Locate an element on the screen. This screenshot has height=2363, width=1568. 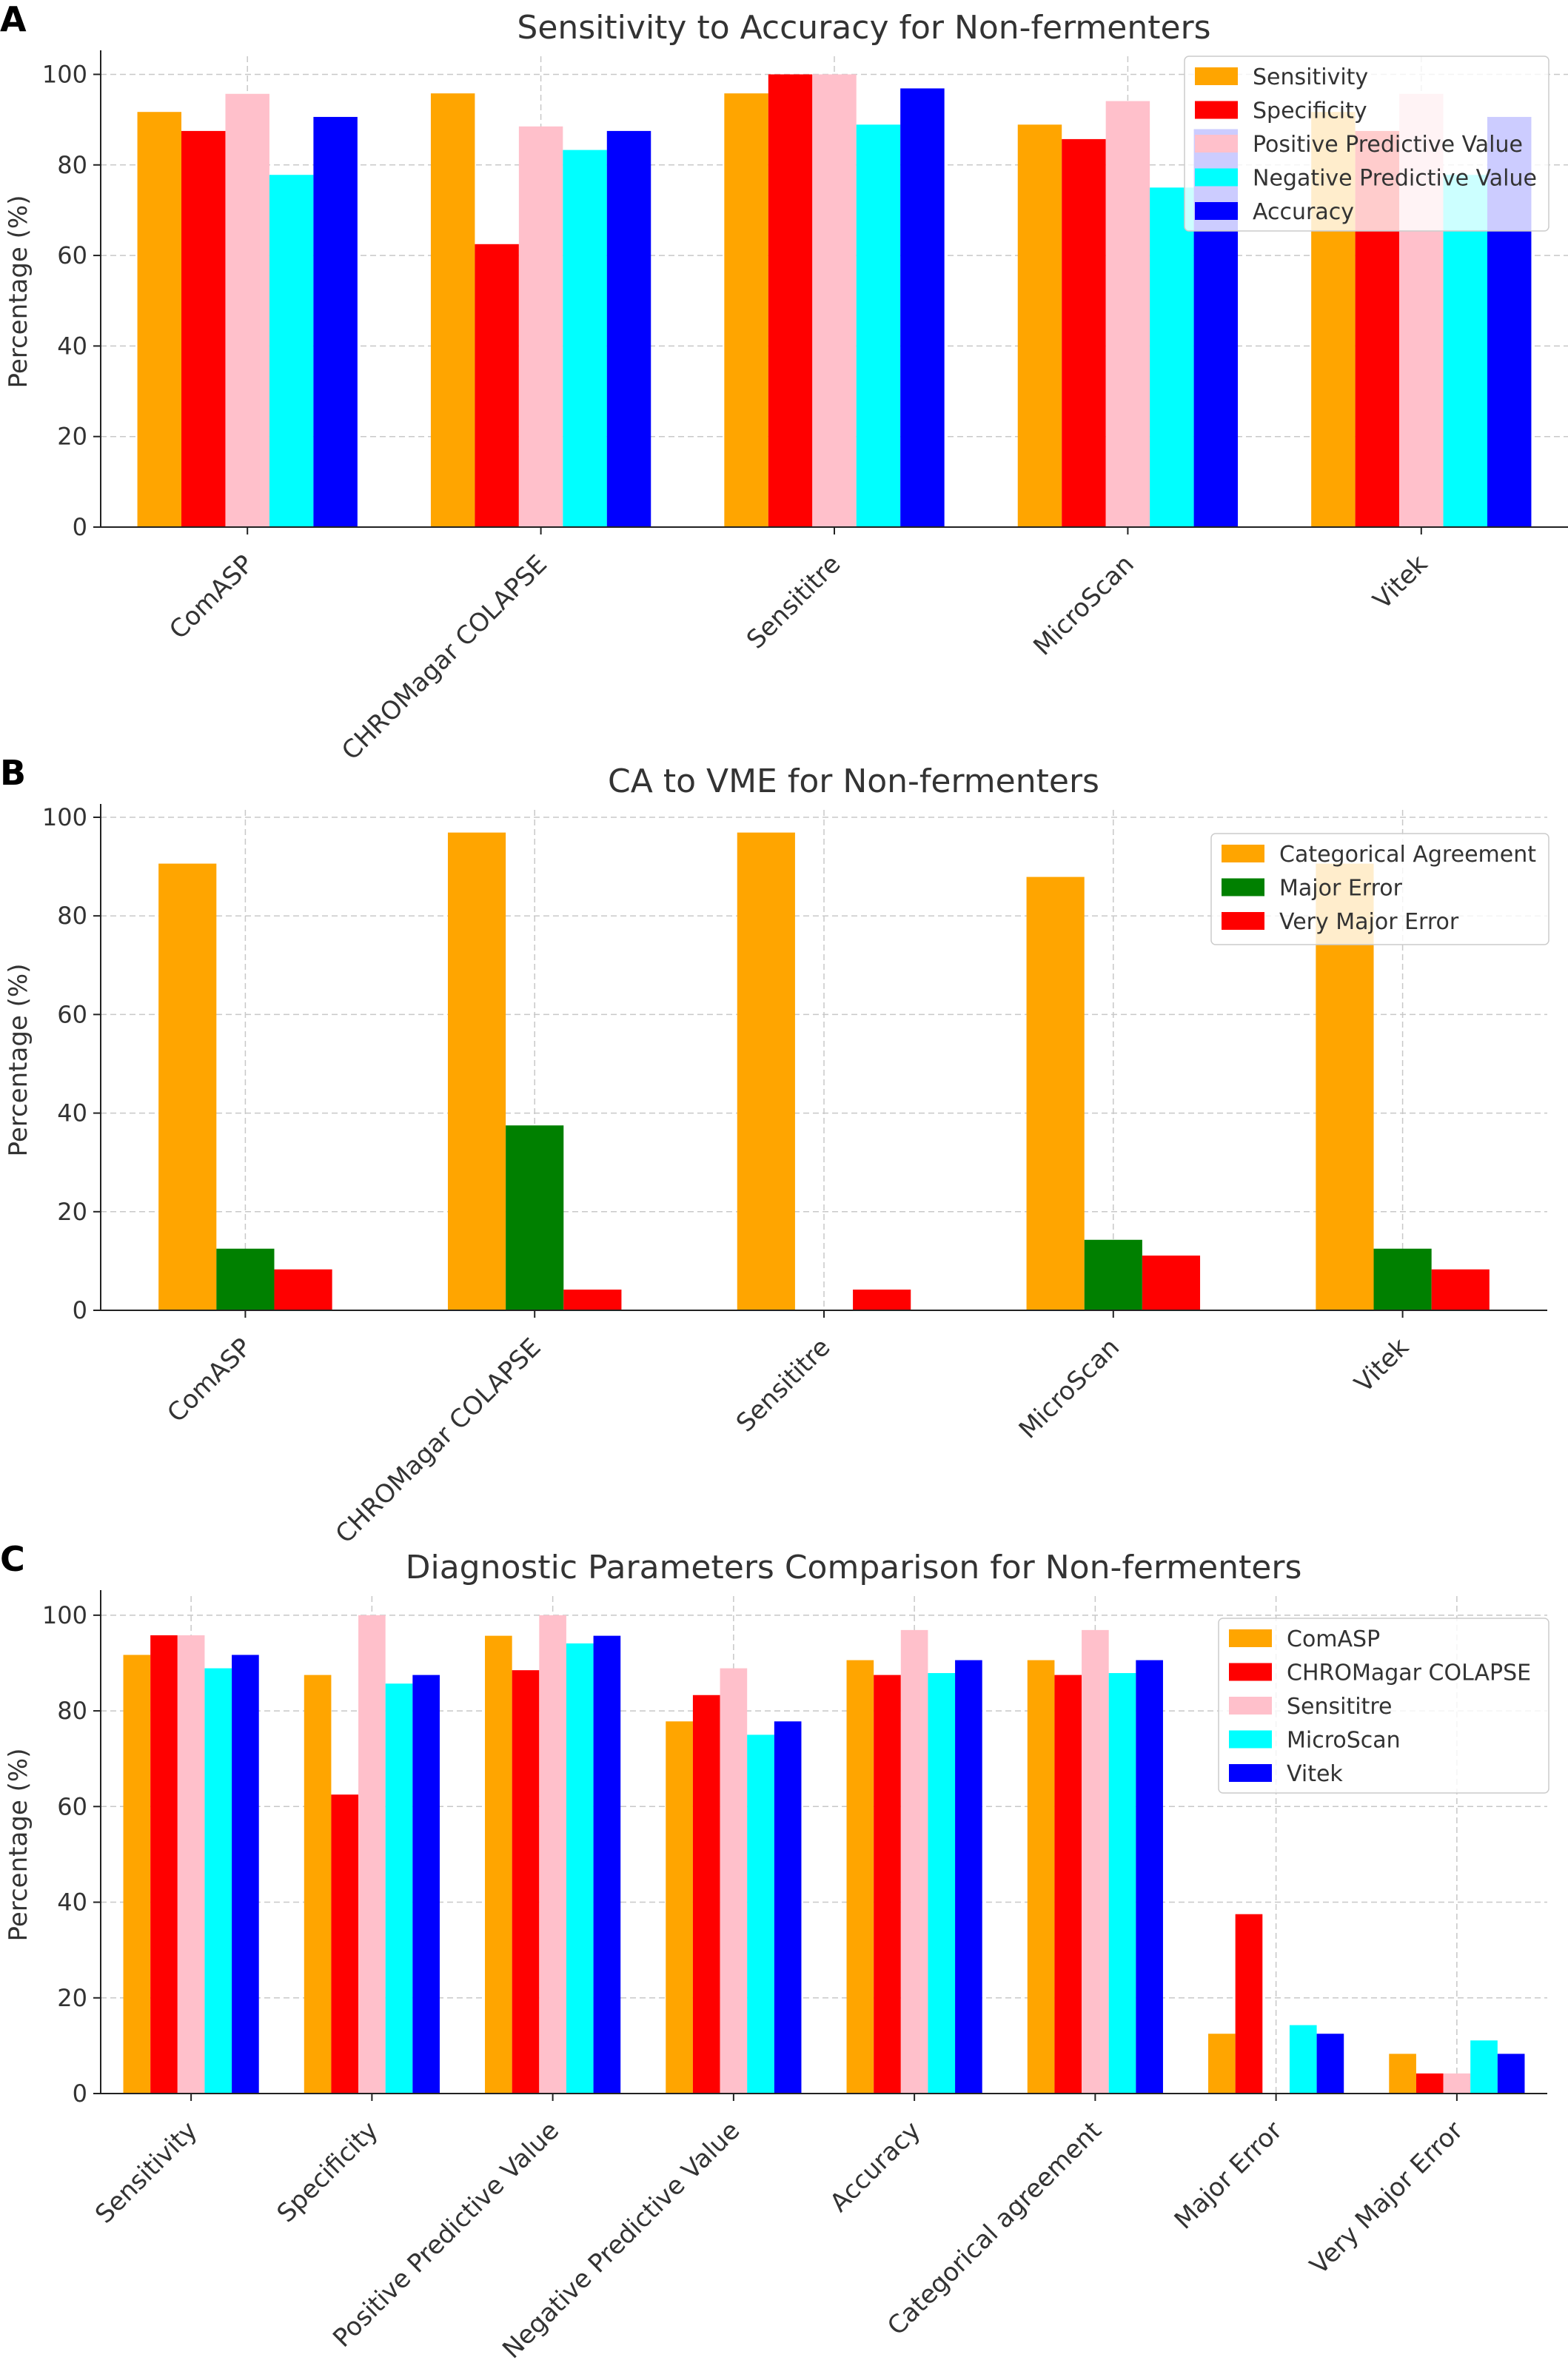
y-tick-label: 80 is located at coordinates (72, 1711).